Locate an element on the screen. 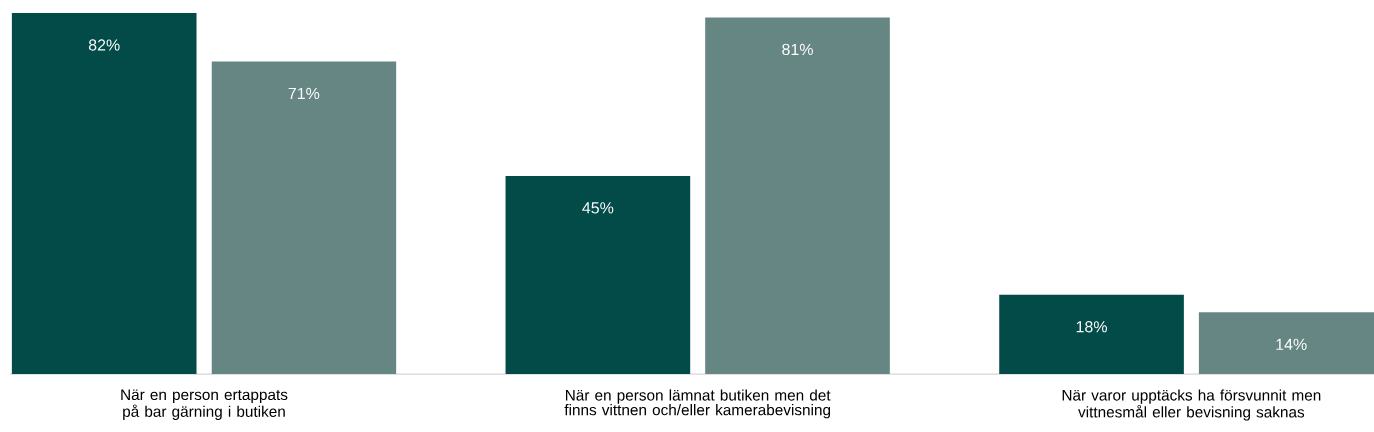  data-label: 45% is located at coordinates (598, 208).